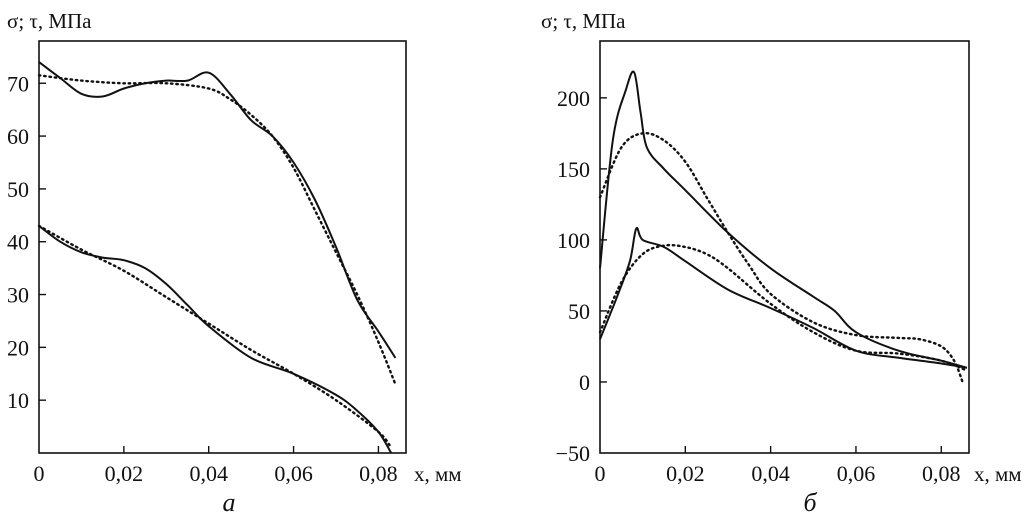  I want to click on y-ticks: −50 0 50 100 150 200, so click(581, 276).